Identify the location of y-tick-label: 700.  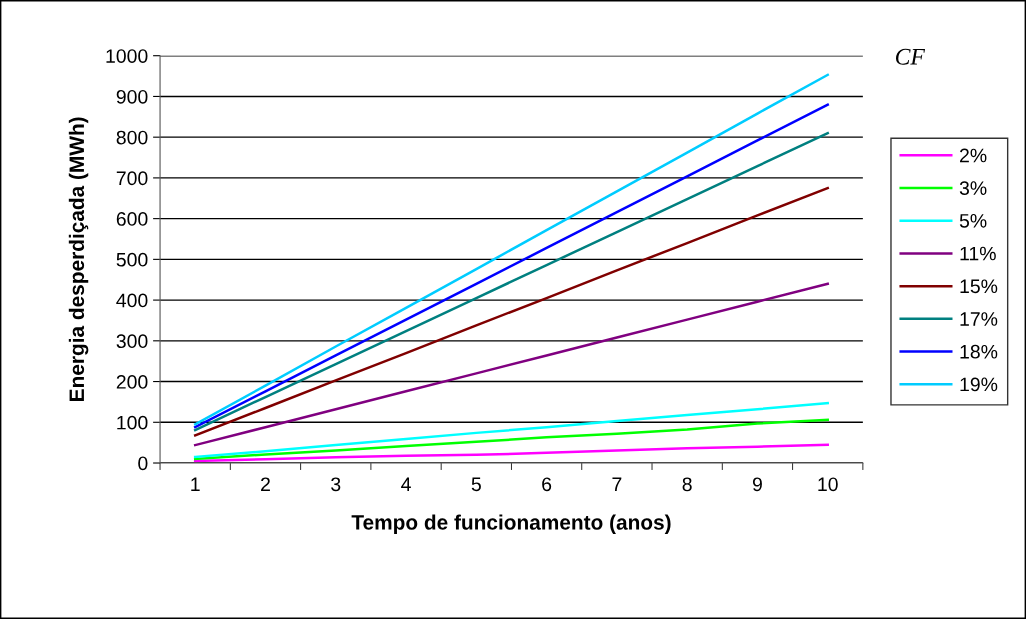
(132, 178).